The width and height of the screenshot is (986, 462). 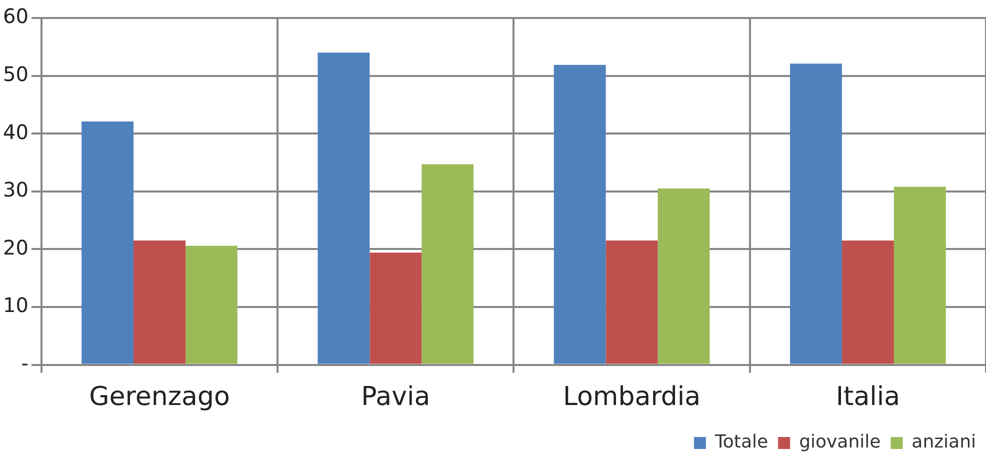 I want to click on y-tick-label: -, so click(x=24, y=363).